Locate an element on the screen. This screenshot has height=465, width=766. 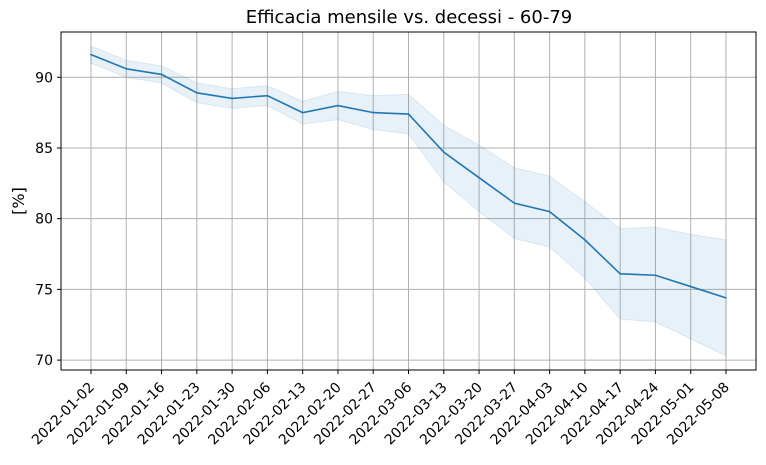
y-axis-label: [%] is located at coordinates (18, 201).